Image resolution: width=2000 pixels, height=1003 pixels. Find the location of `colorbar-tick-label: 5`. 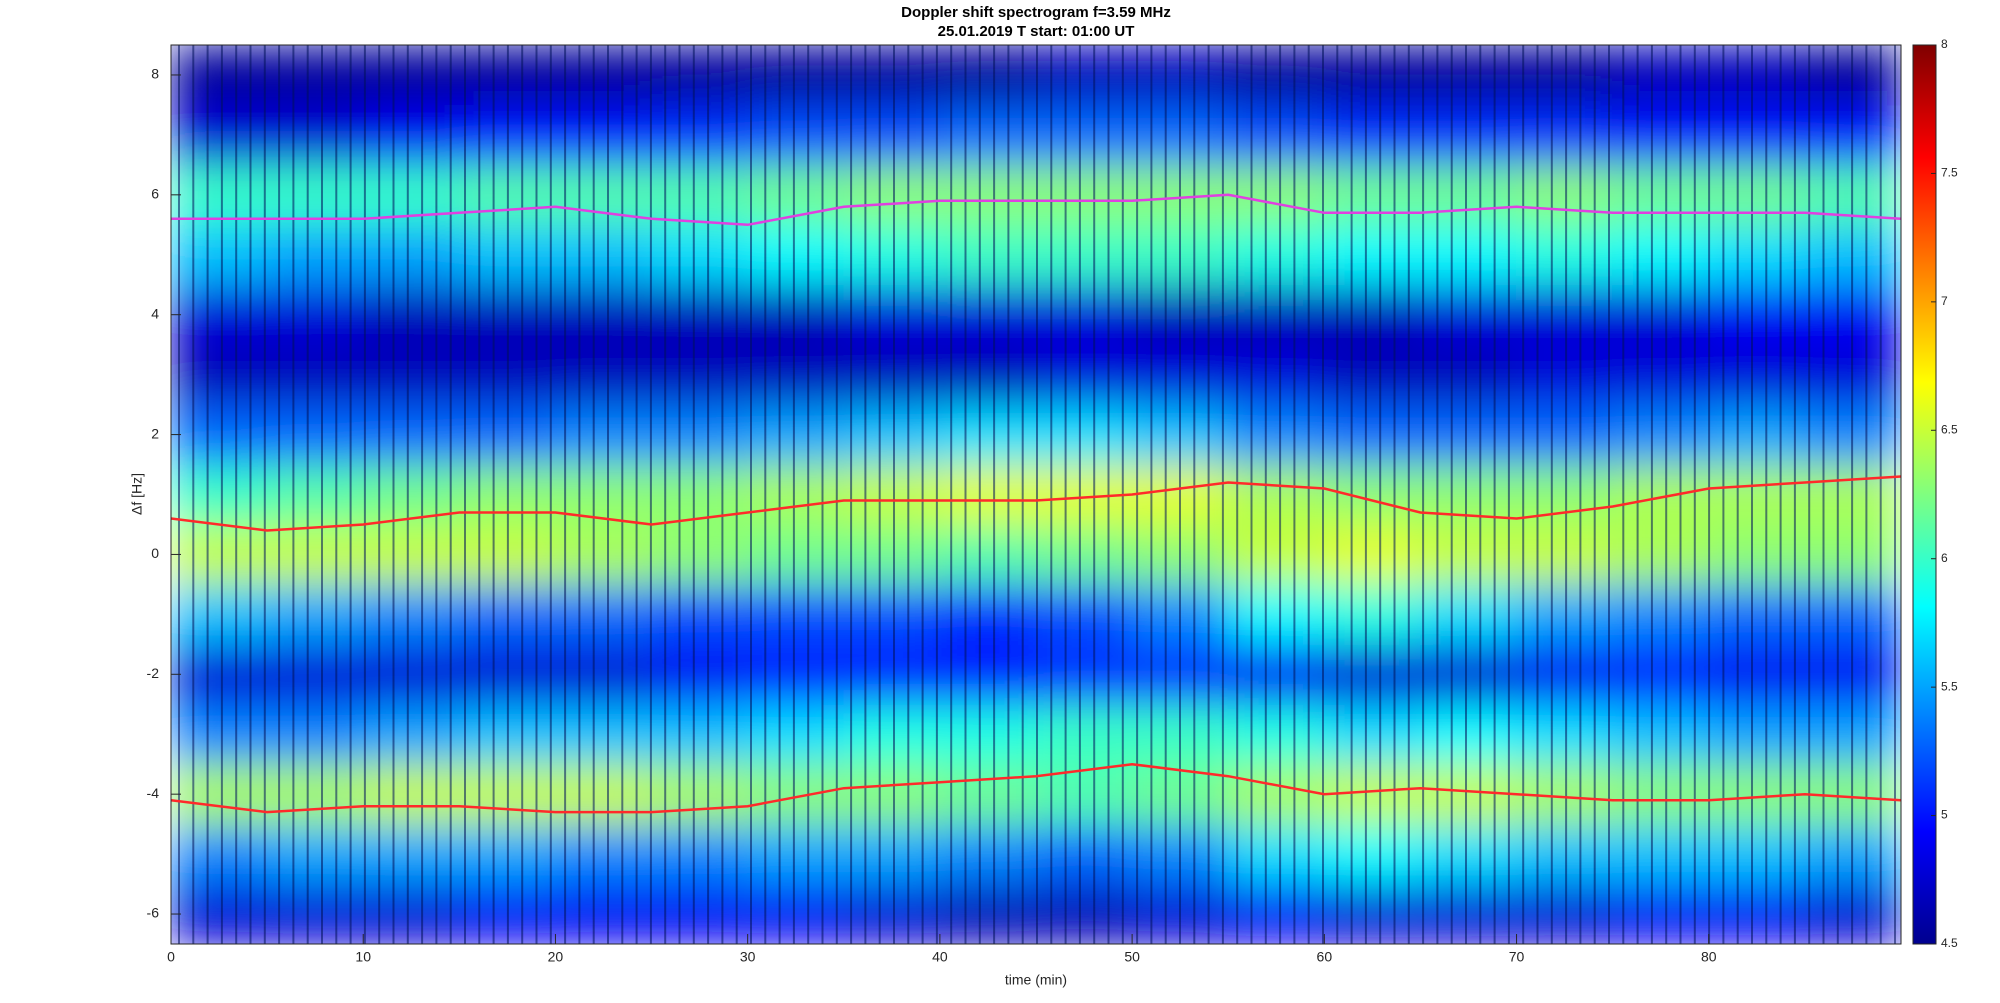

colorbar-tick-label: 5 is located at coordinates (1944, 815).